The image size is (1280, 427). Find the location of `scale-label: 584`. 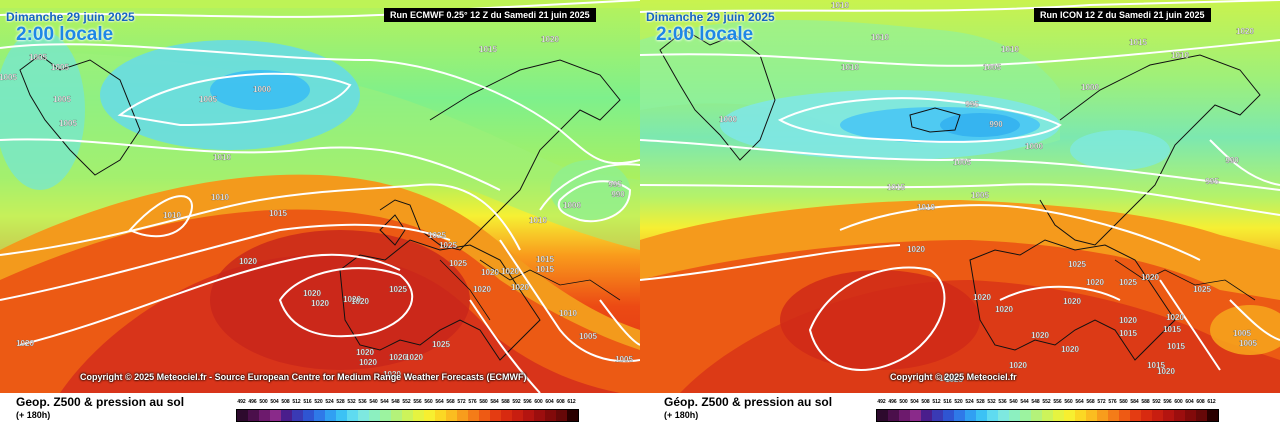

scale-label: 584 is located at coordinates (1134, 402).